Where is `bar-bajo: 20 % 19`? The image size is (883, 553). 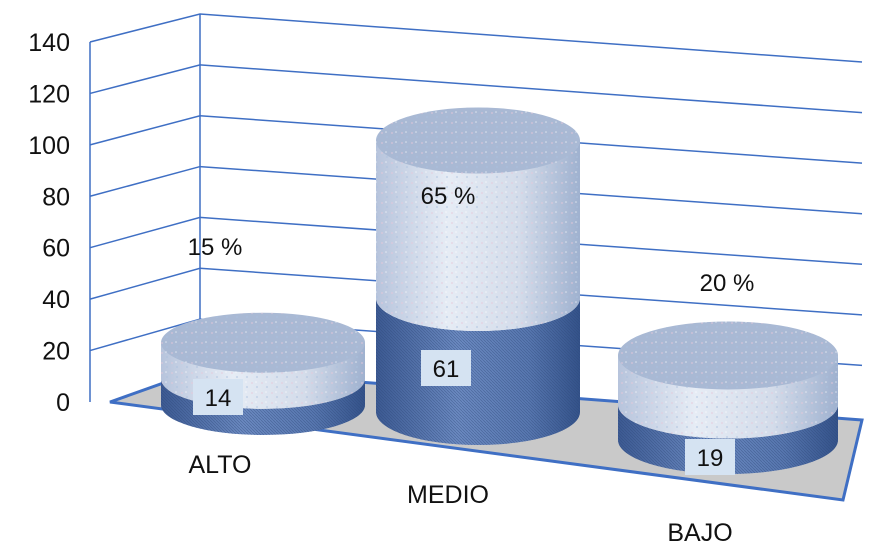 bar-bajo: 20 % 19 is located at coordinates (728, 372).